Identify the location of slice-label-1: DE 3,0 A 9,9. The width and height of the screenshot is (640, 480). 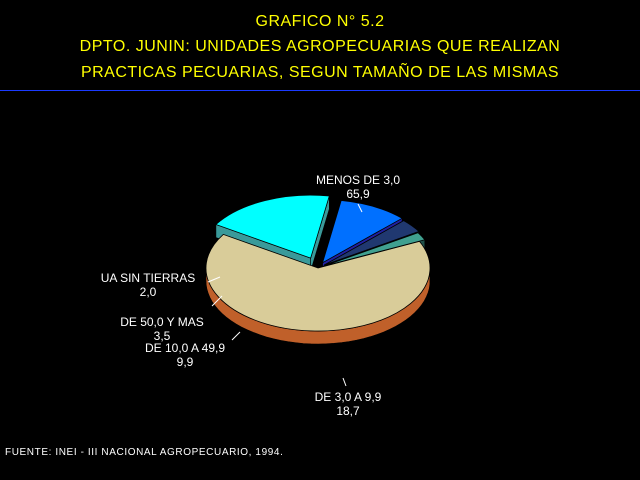
(348, 397).